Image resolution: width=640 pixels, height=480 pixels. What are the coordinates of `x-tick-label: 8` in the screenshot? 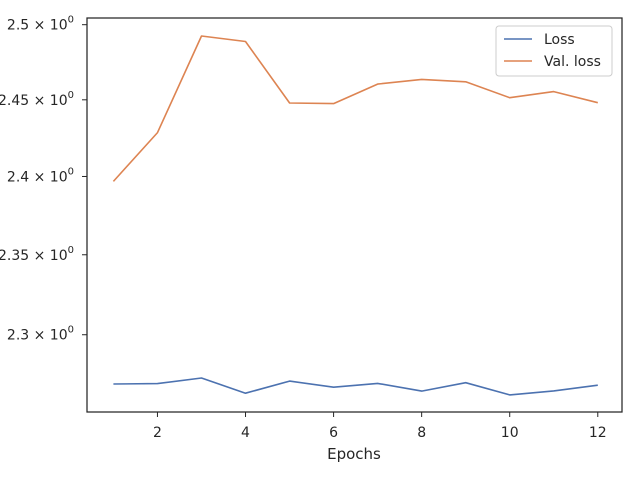 It's located at (421, 433).